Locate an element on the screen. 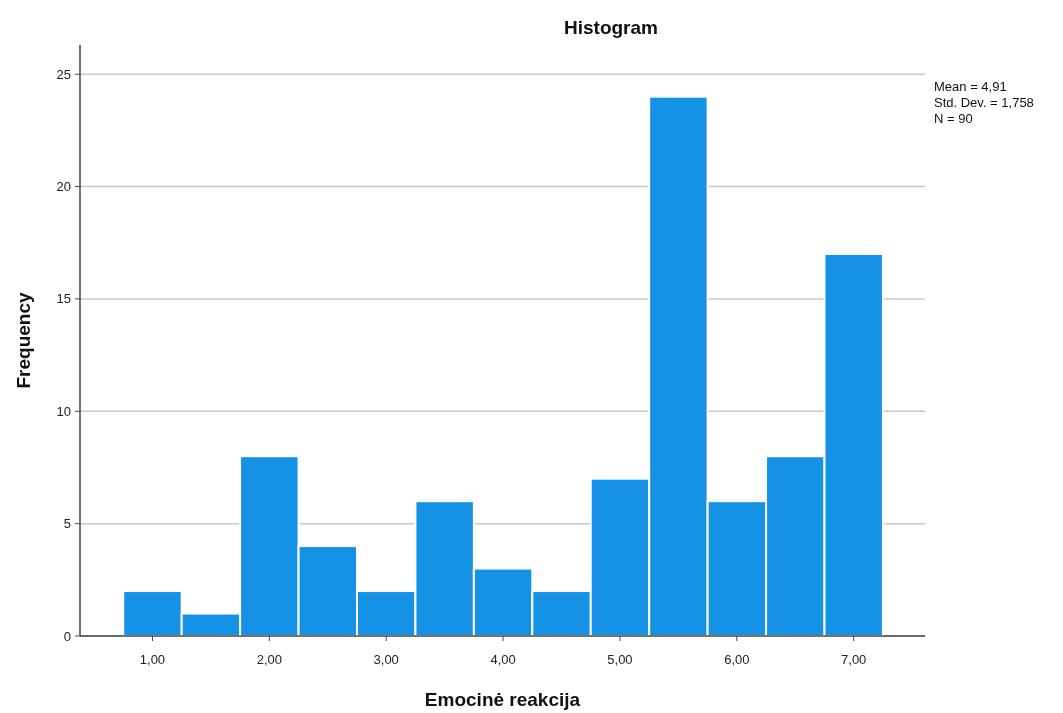 The image size is (1063, 713). x-tick-label: 2,00 is located at coordinates (269, 659).